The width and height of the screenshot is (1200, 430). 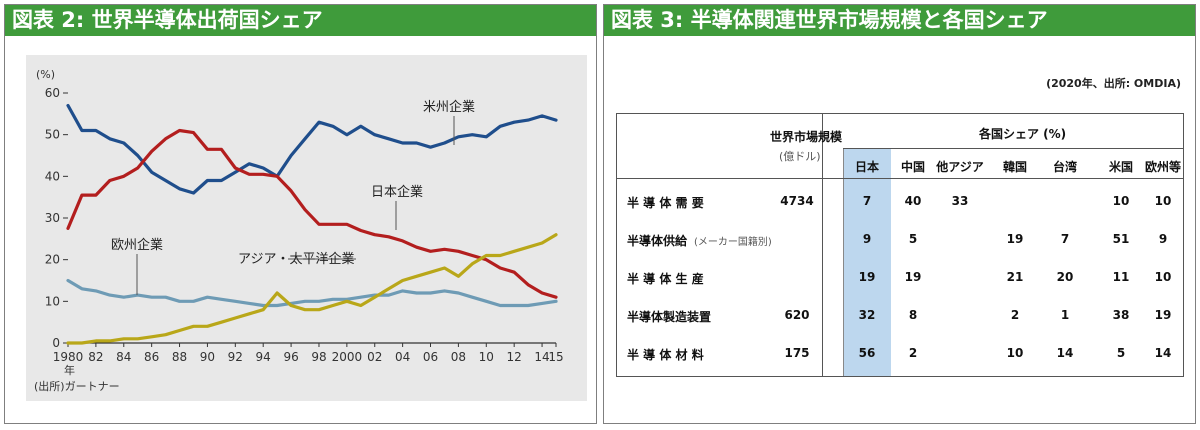 I want to click on x-tick-label: 90, so click(x=207, y=357).